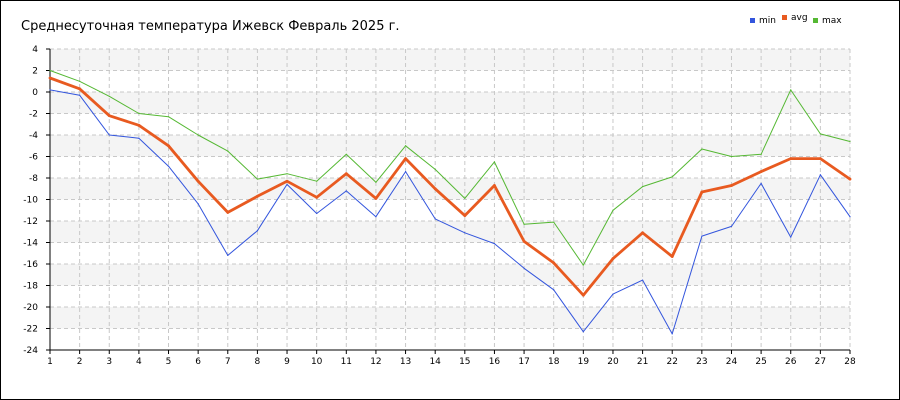 Image resolution: width=900 pixels, height=400 pixels. What do you see at coordinates (850, 362) in the screenshot?
I see `x-tick-label: 28` at bounding box center [850, 362].